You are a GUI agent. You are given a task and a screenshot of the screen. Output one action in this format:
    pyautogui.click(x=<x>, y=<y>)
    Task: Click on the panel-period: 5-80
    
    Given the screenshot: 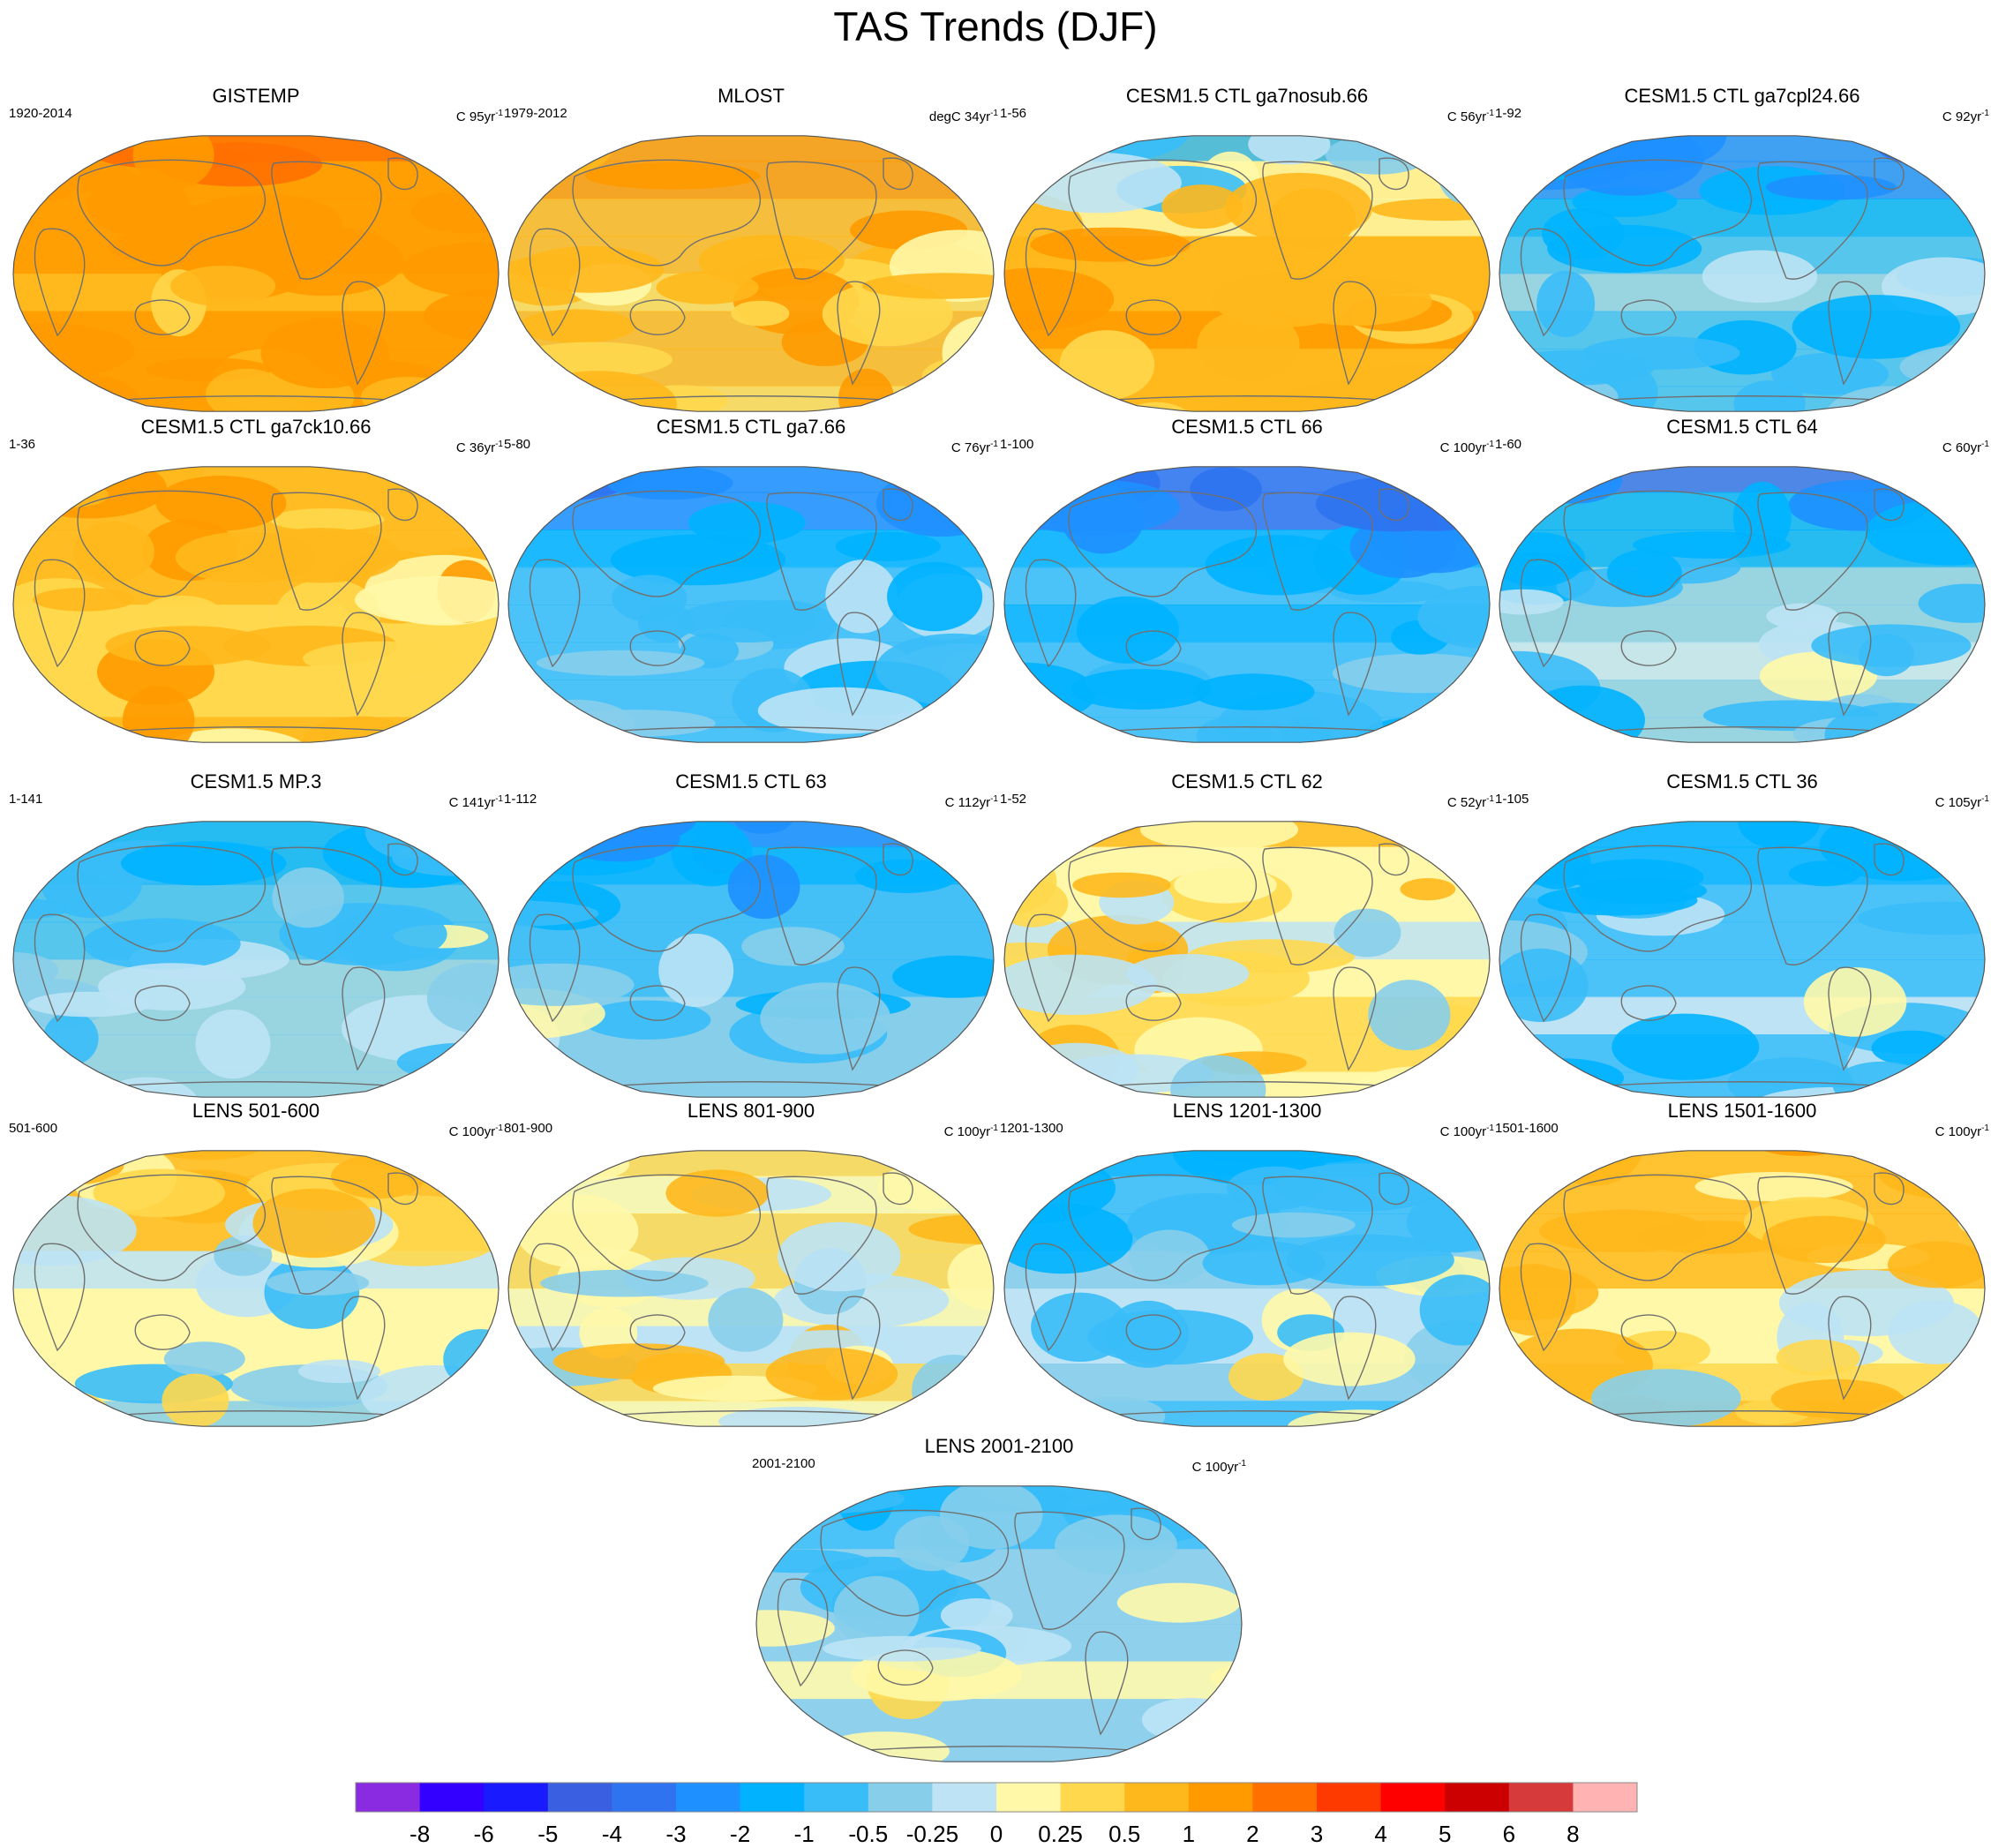 What is the action you would take?
    pyautogui.click(x=517, y=444)
    